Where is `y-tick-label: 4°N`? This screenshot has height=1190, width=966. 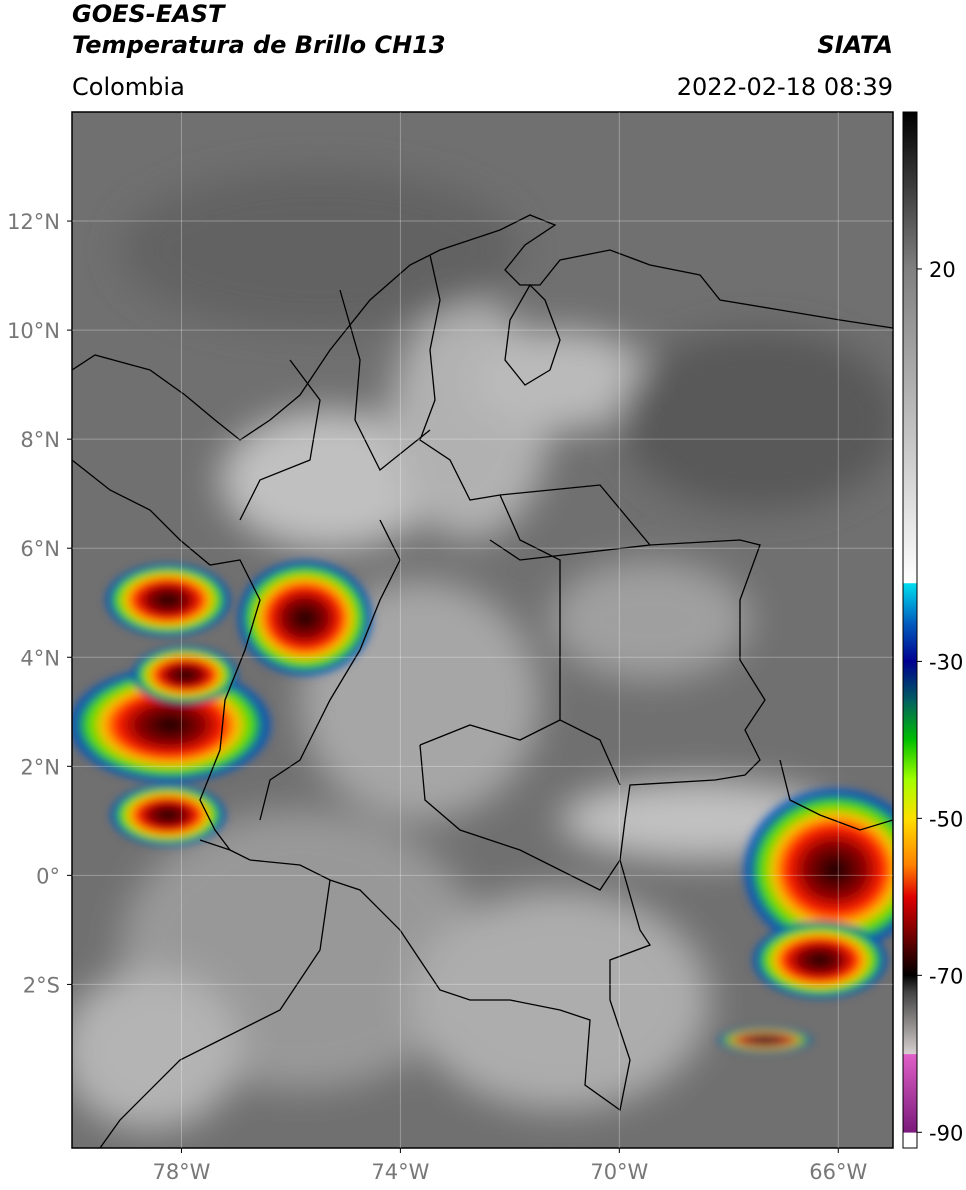 y-tick-label: 4°N is located at coordinates (40, 658).